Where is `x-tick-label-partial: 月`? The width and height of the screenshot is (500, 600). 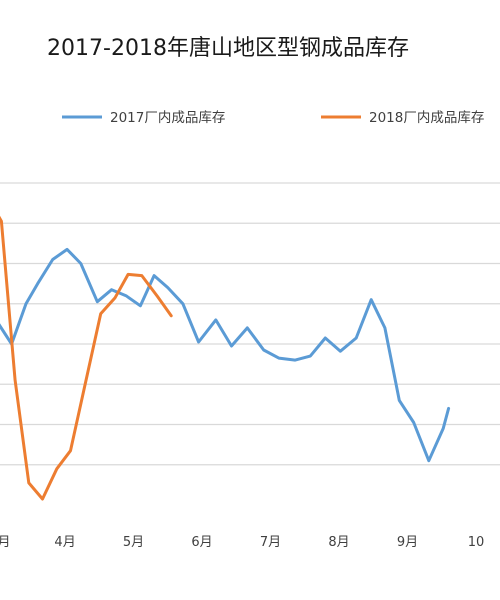 x-tick-label-partial: 月 is located at coordinates (5, 542).